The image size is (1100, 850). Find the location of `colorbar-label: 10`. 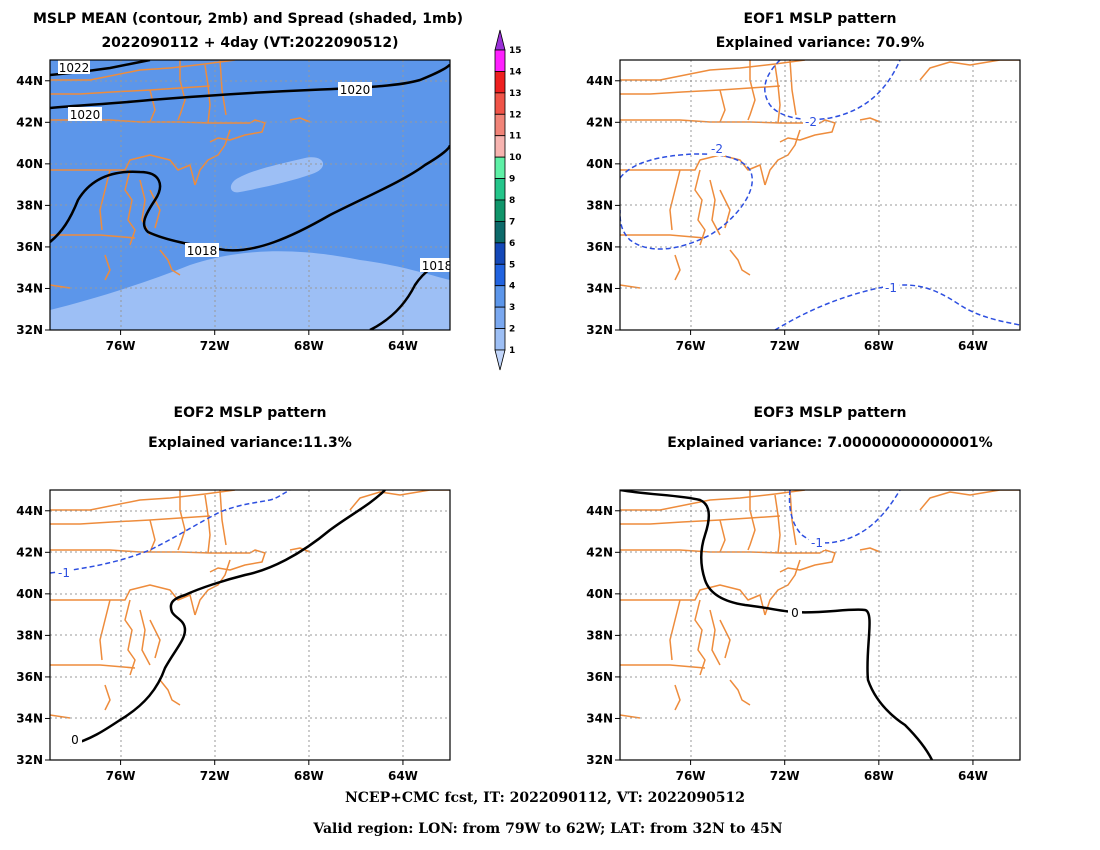

colorbar-label: 10 is located at coordinates (515, 158).